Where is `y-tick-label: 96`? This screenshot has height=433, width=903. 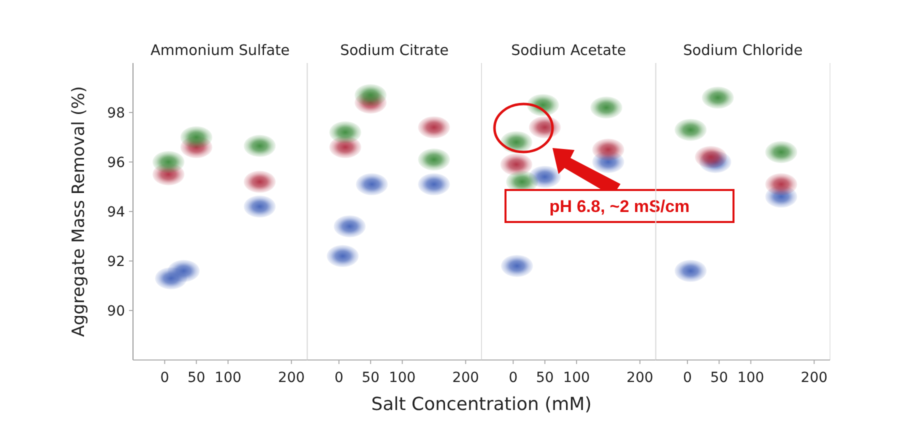 y-tick-label: 96 is located at coordinates (116, 162).